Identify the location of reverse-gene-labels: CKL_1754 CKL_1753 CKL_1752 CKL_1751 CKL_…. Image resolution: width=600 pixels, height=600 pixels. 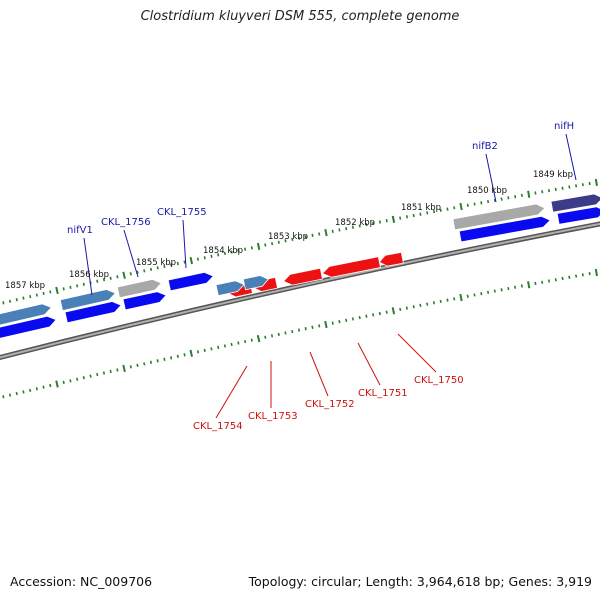
(328, 403).